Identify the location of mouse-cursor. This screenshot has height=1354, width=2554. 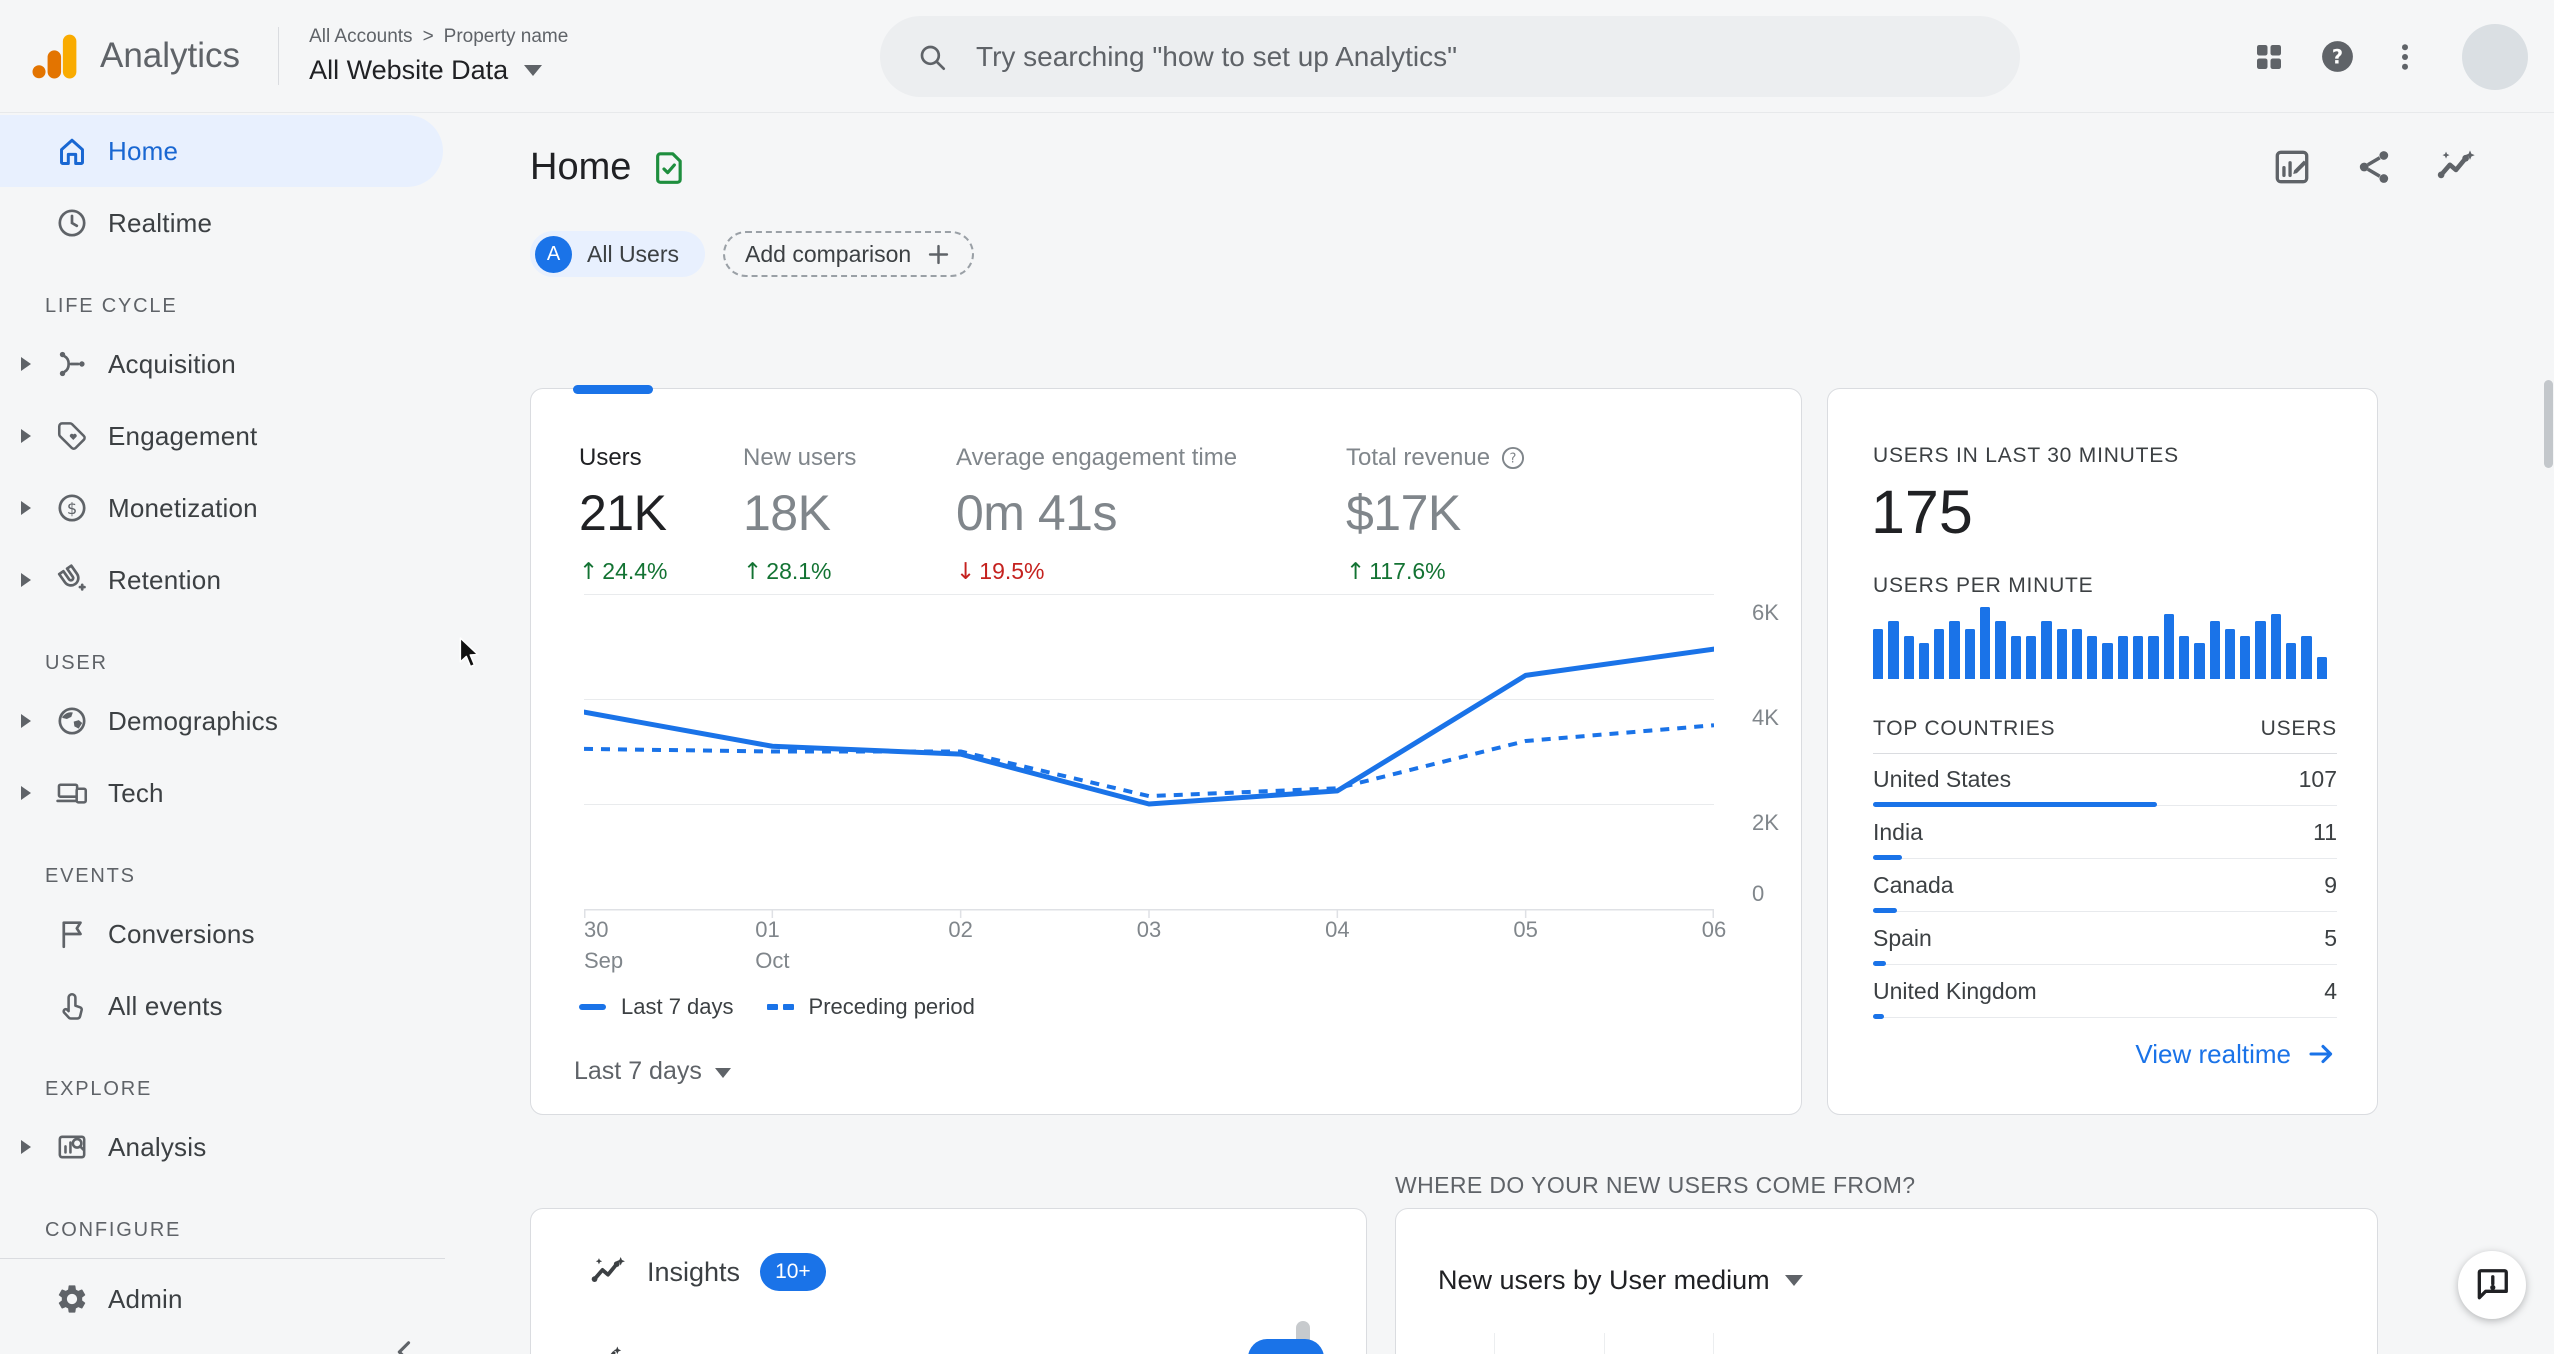
(471, 654).